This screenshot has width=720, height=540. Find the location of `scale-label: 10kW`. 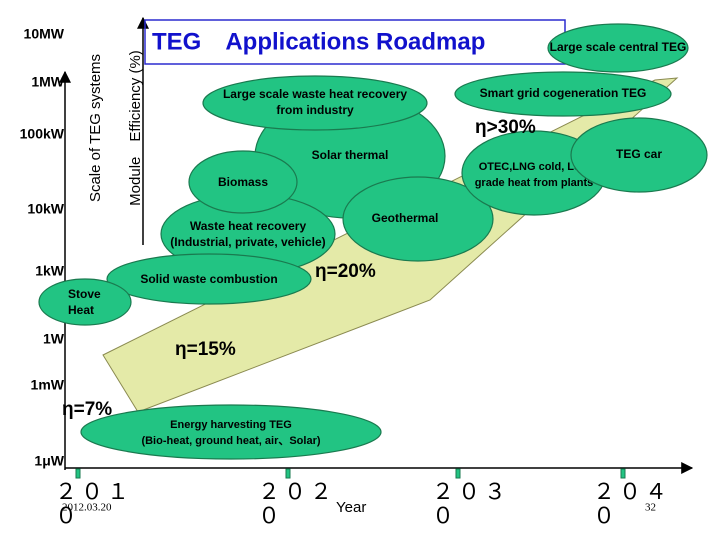

scale-label: 10kW is located at coordinates (45, 209).